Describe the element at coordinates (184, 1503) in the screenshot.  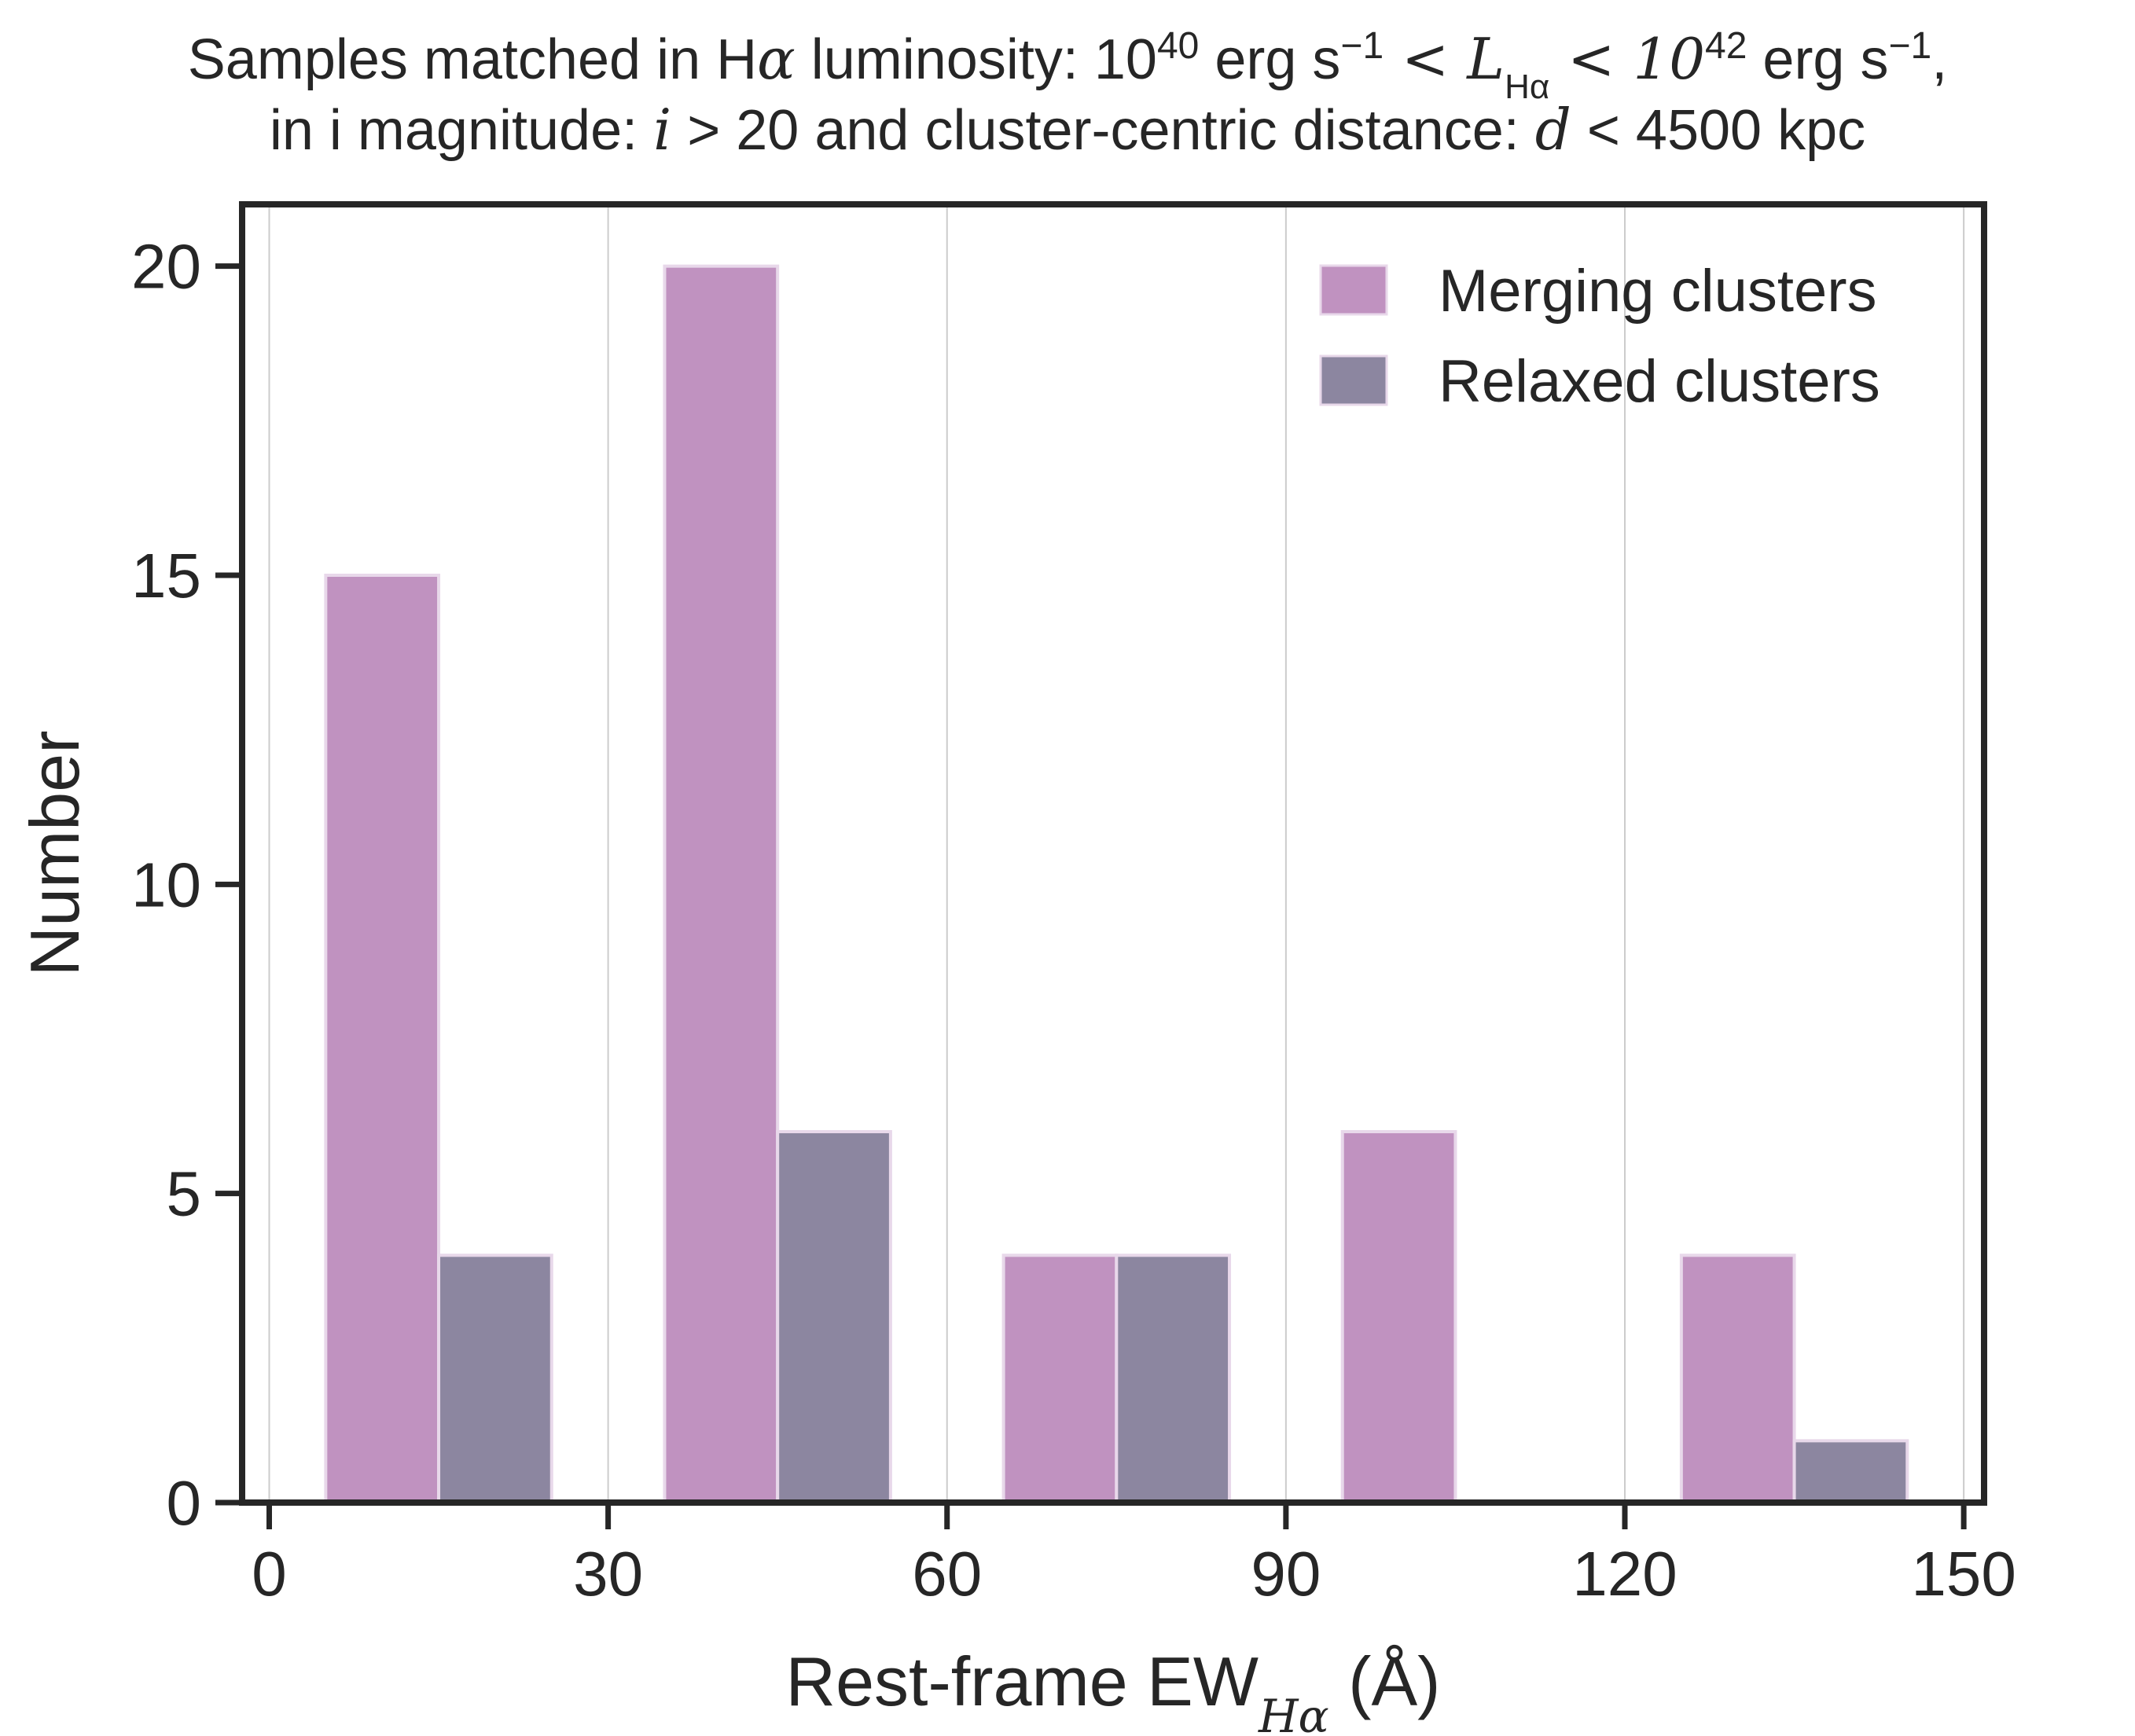
I see `y-tick-label-0: 0` at that location.